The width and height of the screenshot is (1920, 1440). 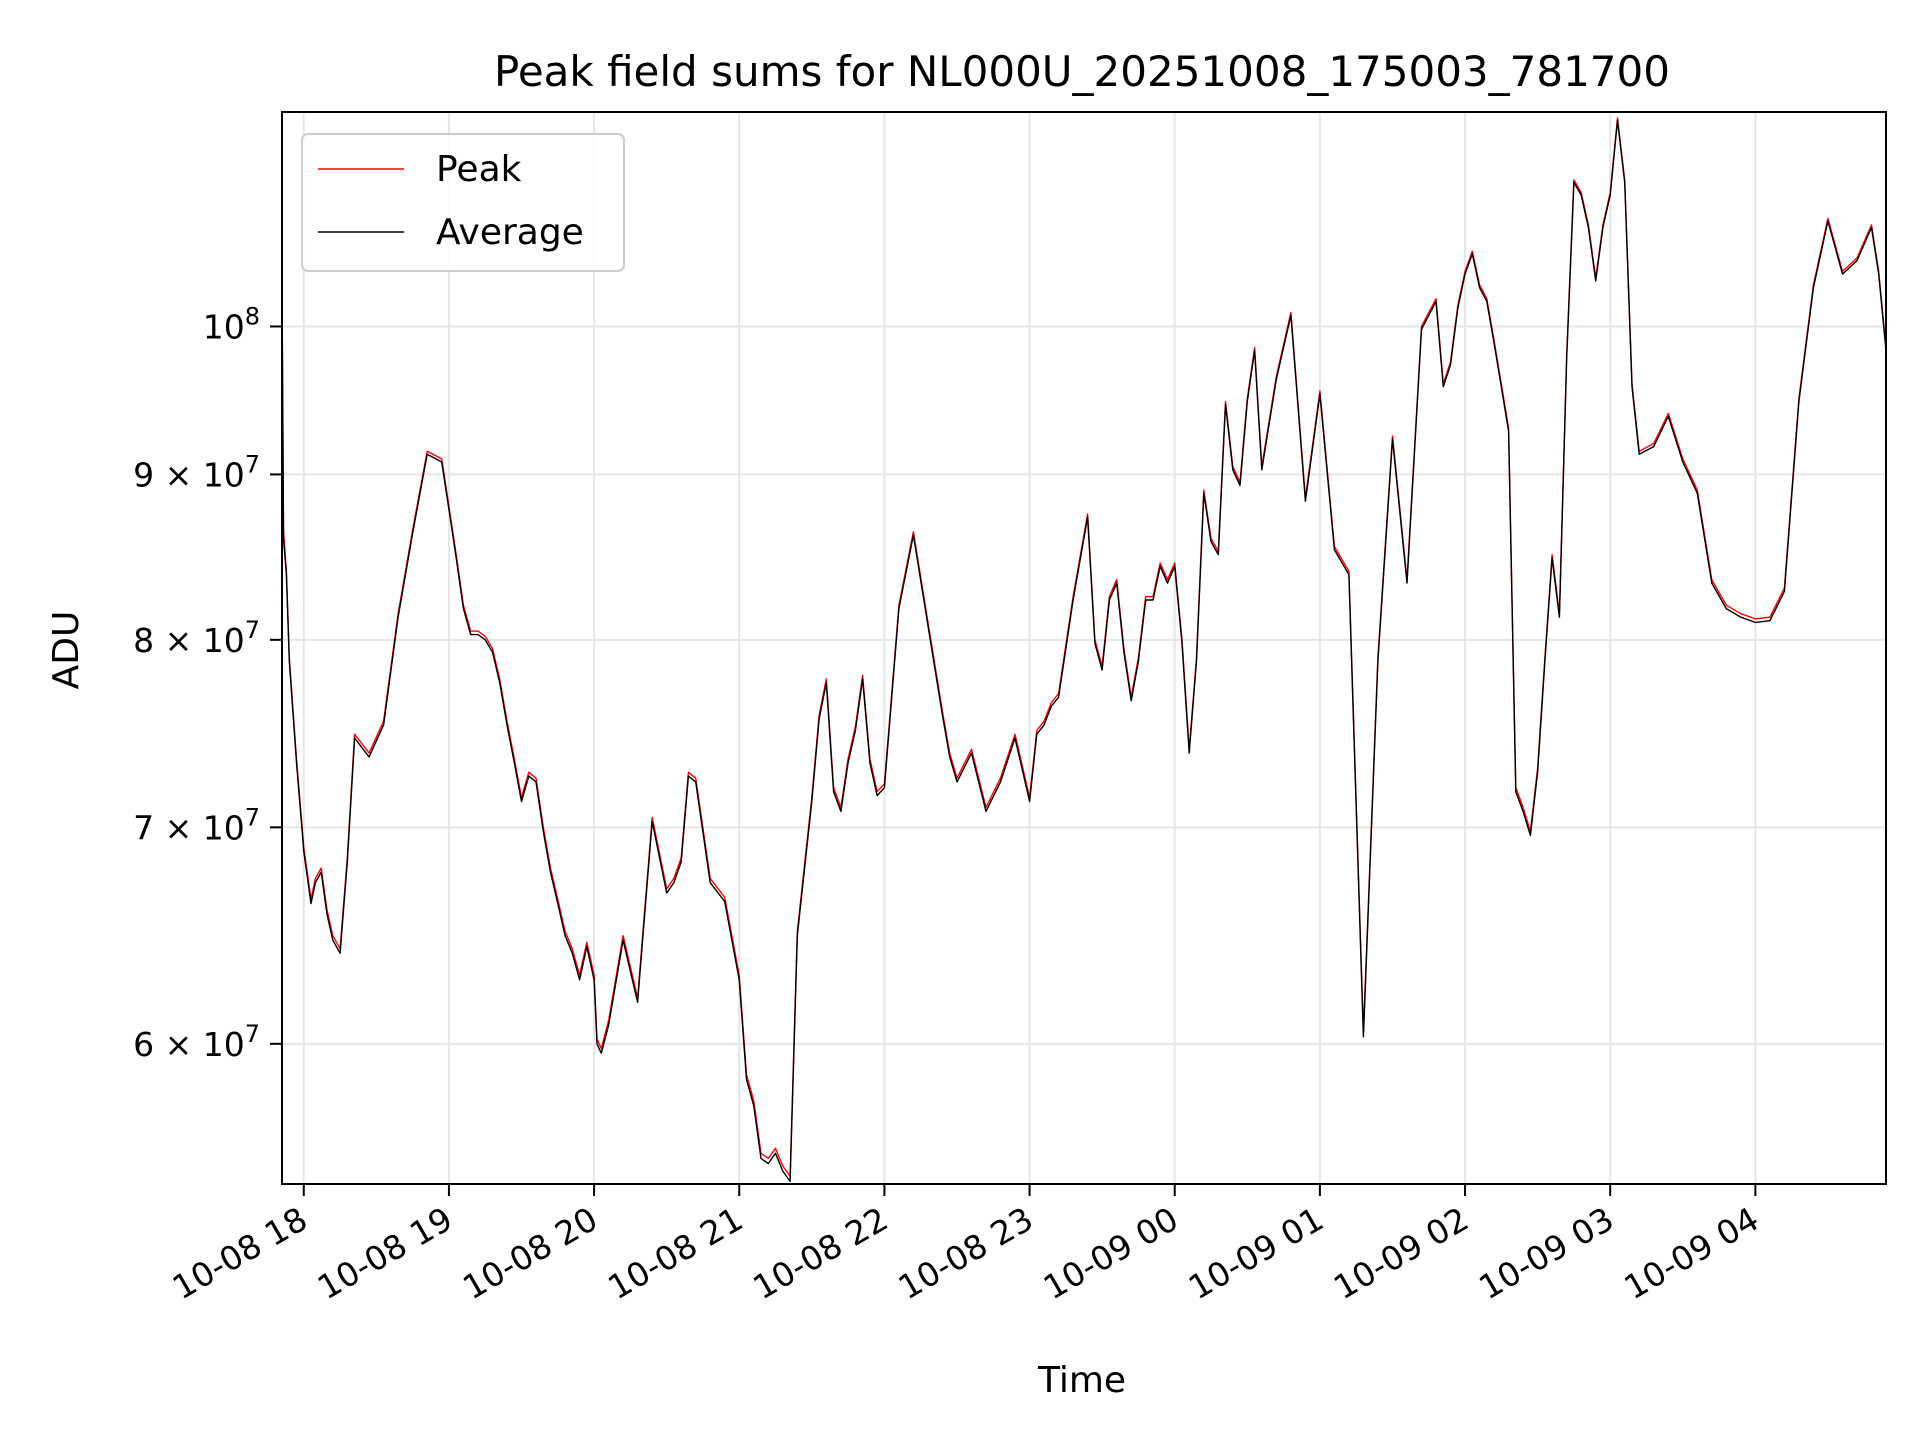 What do you see at coordinates (196, 825) in the screenshot?
I see `y-tick-label: 7 × 107` at bounding box center [196, 825].